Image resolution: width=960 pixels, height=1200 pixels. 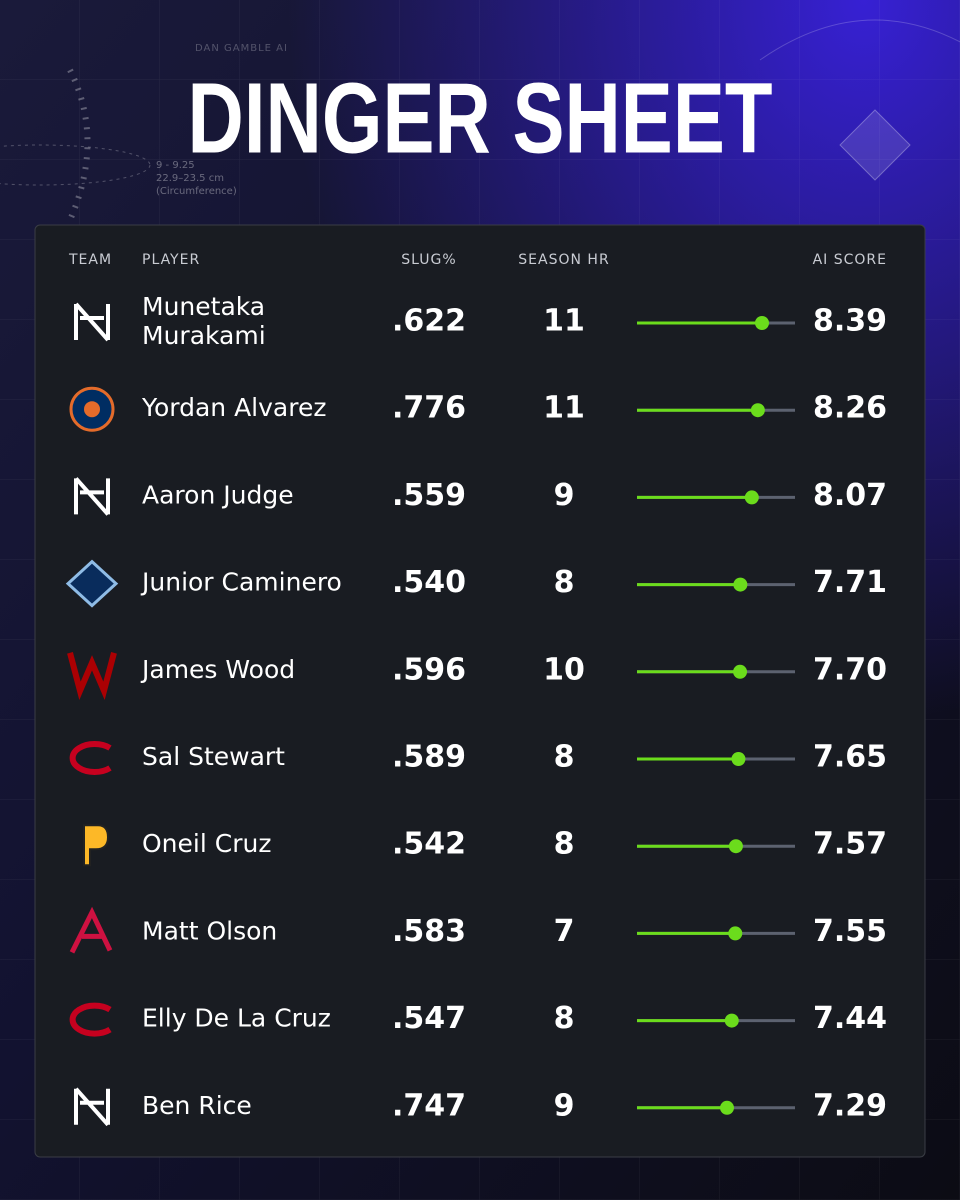 What do you see at coordinates (850, 495) in the screenshot?
I see `ai-score: 8.07` at bounding box center [850, 495].